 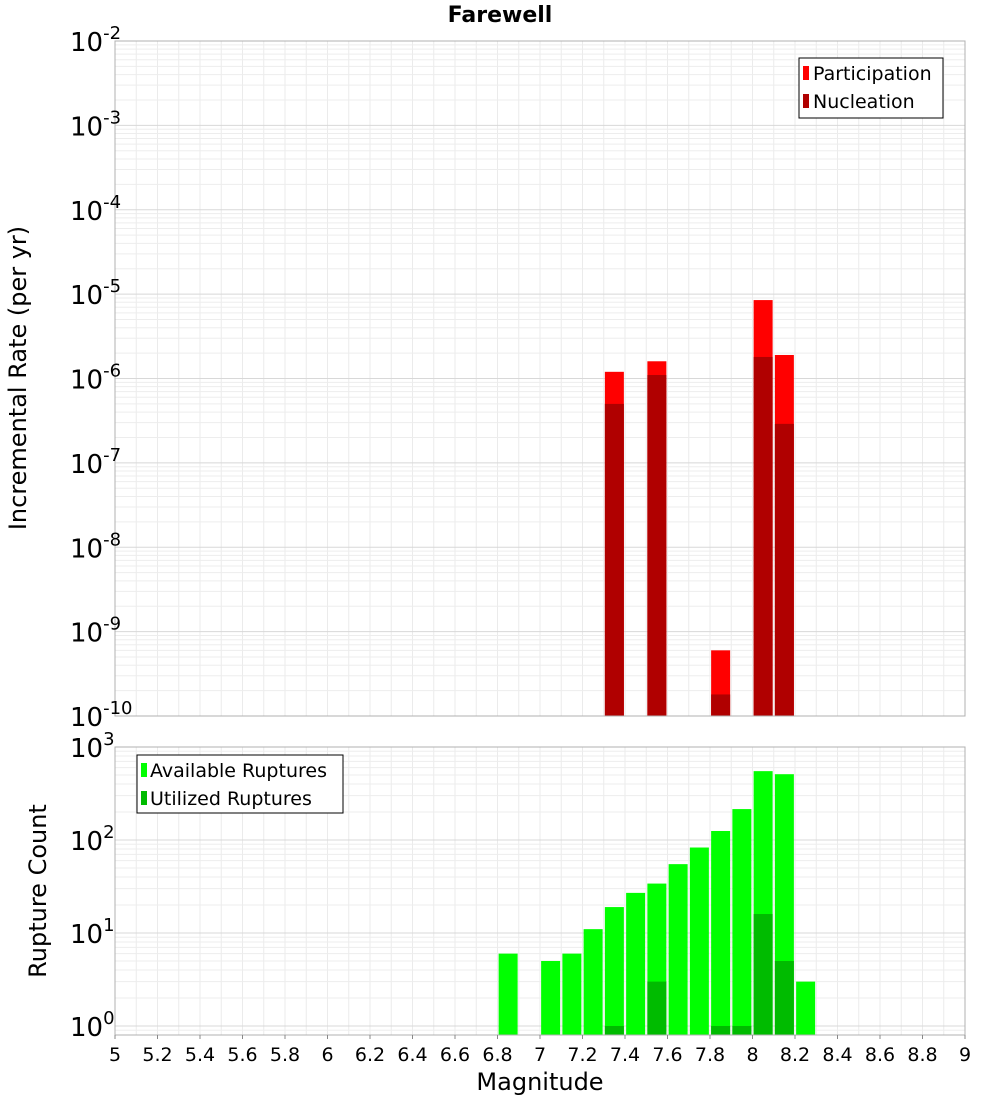 I want to click on x-tick-label: 8.2, so click(x=795, y=1055).